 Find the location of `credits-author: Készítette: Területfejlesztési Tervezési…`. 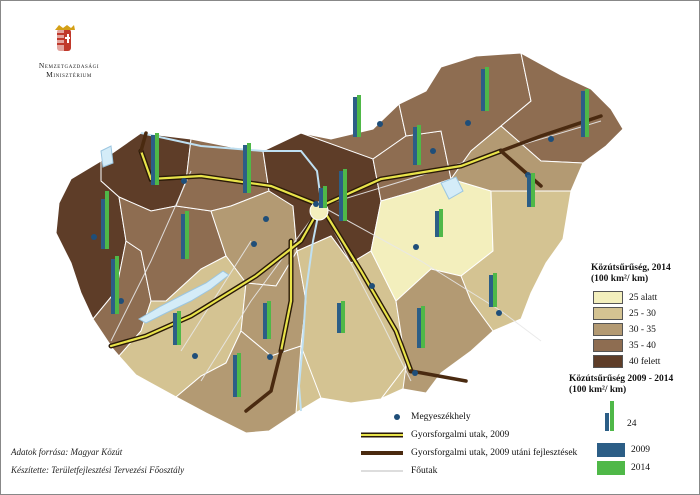

credits-author: Készítette: Területfejlesztési Tervezési… is located at coordinates (98, 470).